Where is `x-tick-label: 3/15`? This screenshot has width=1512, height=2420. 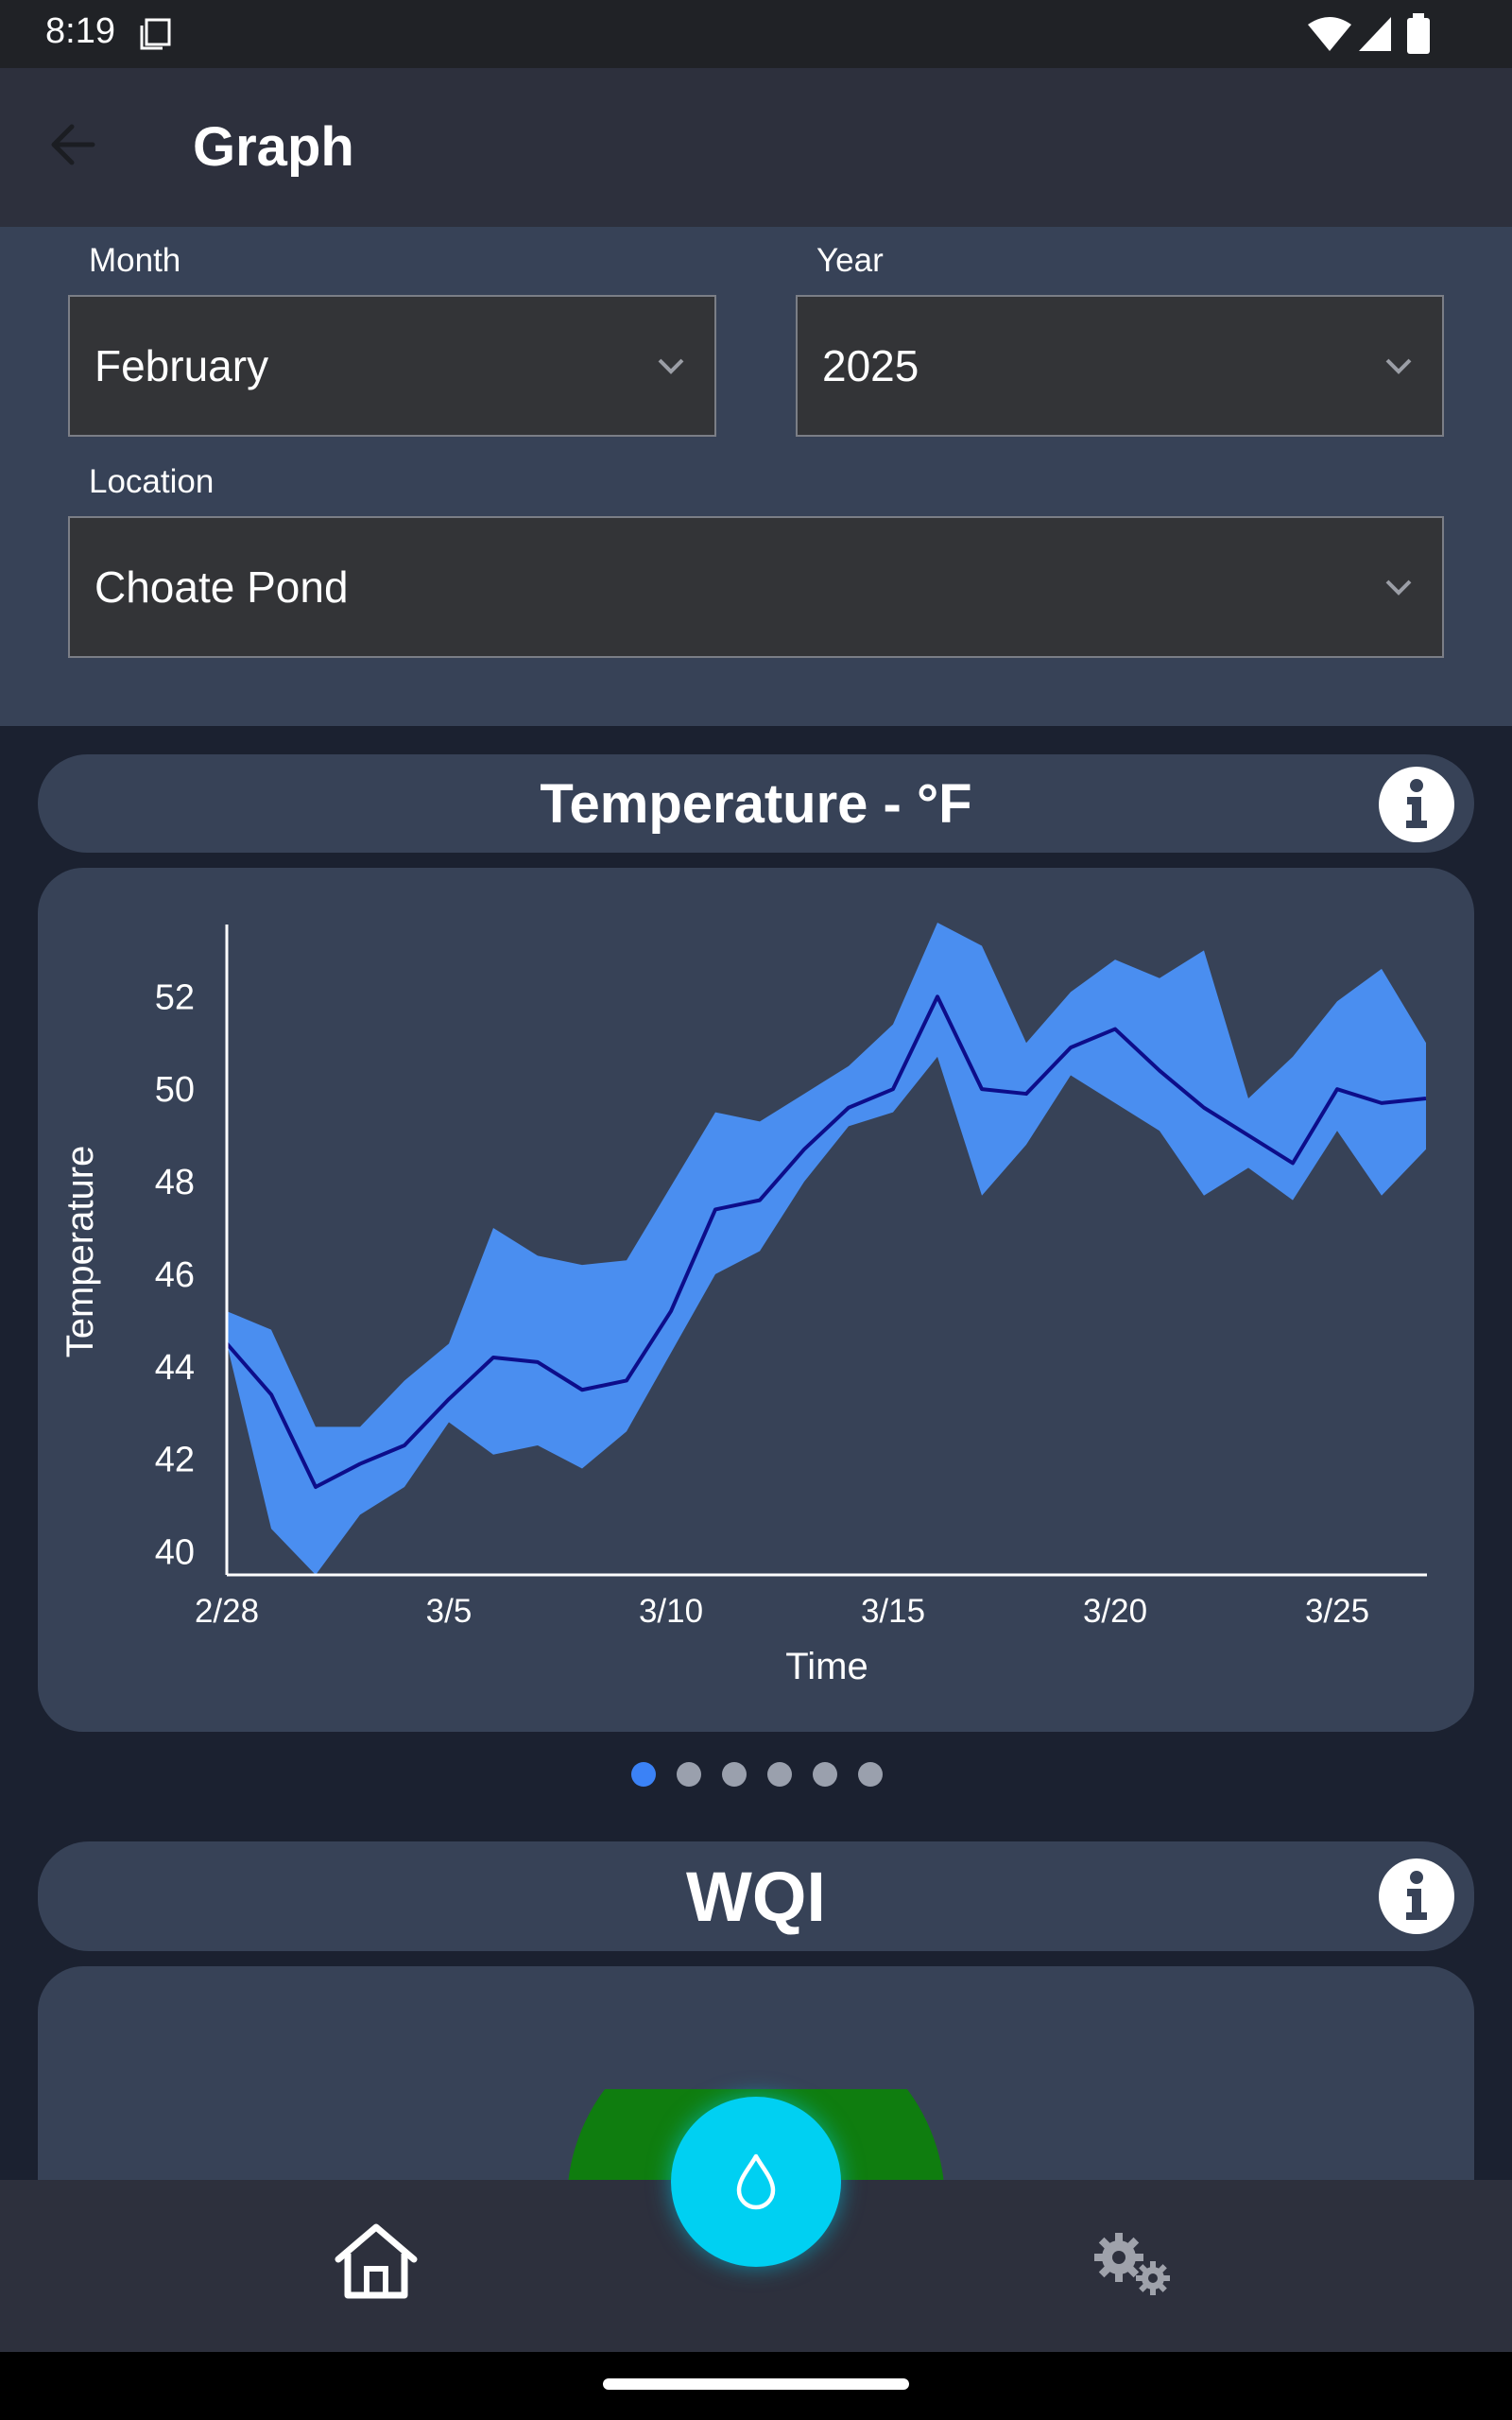 x-tick-label: 3/15 is located at coordinates (893, 1611).